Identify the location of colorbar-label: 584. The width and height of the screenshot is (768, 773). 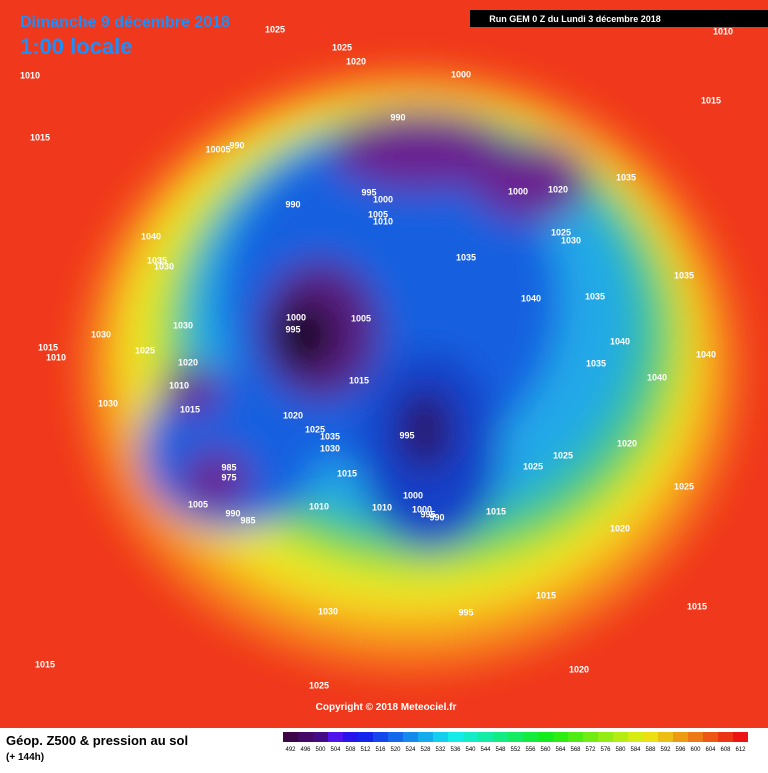
(635, 750).